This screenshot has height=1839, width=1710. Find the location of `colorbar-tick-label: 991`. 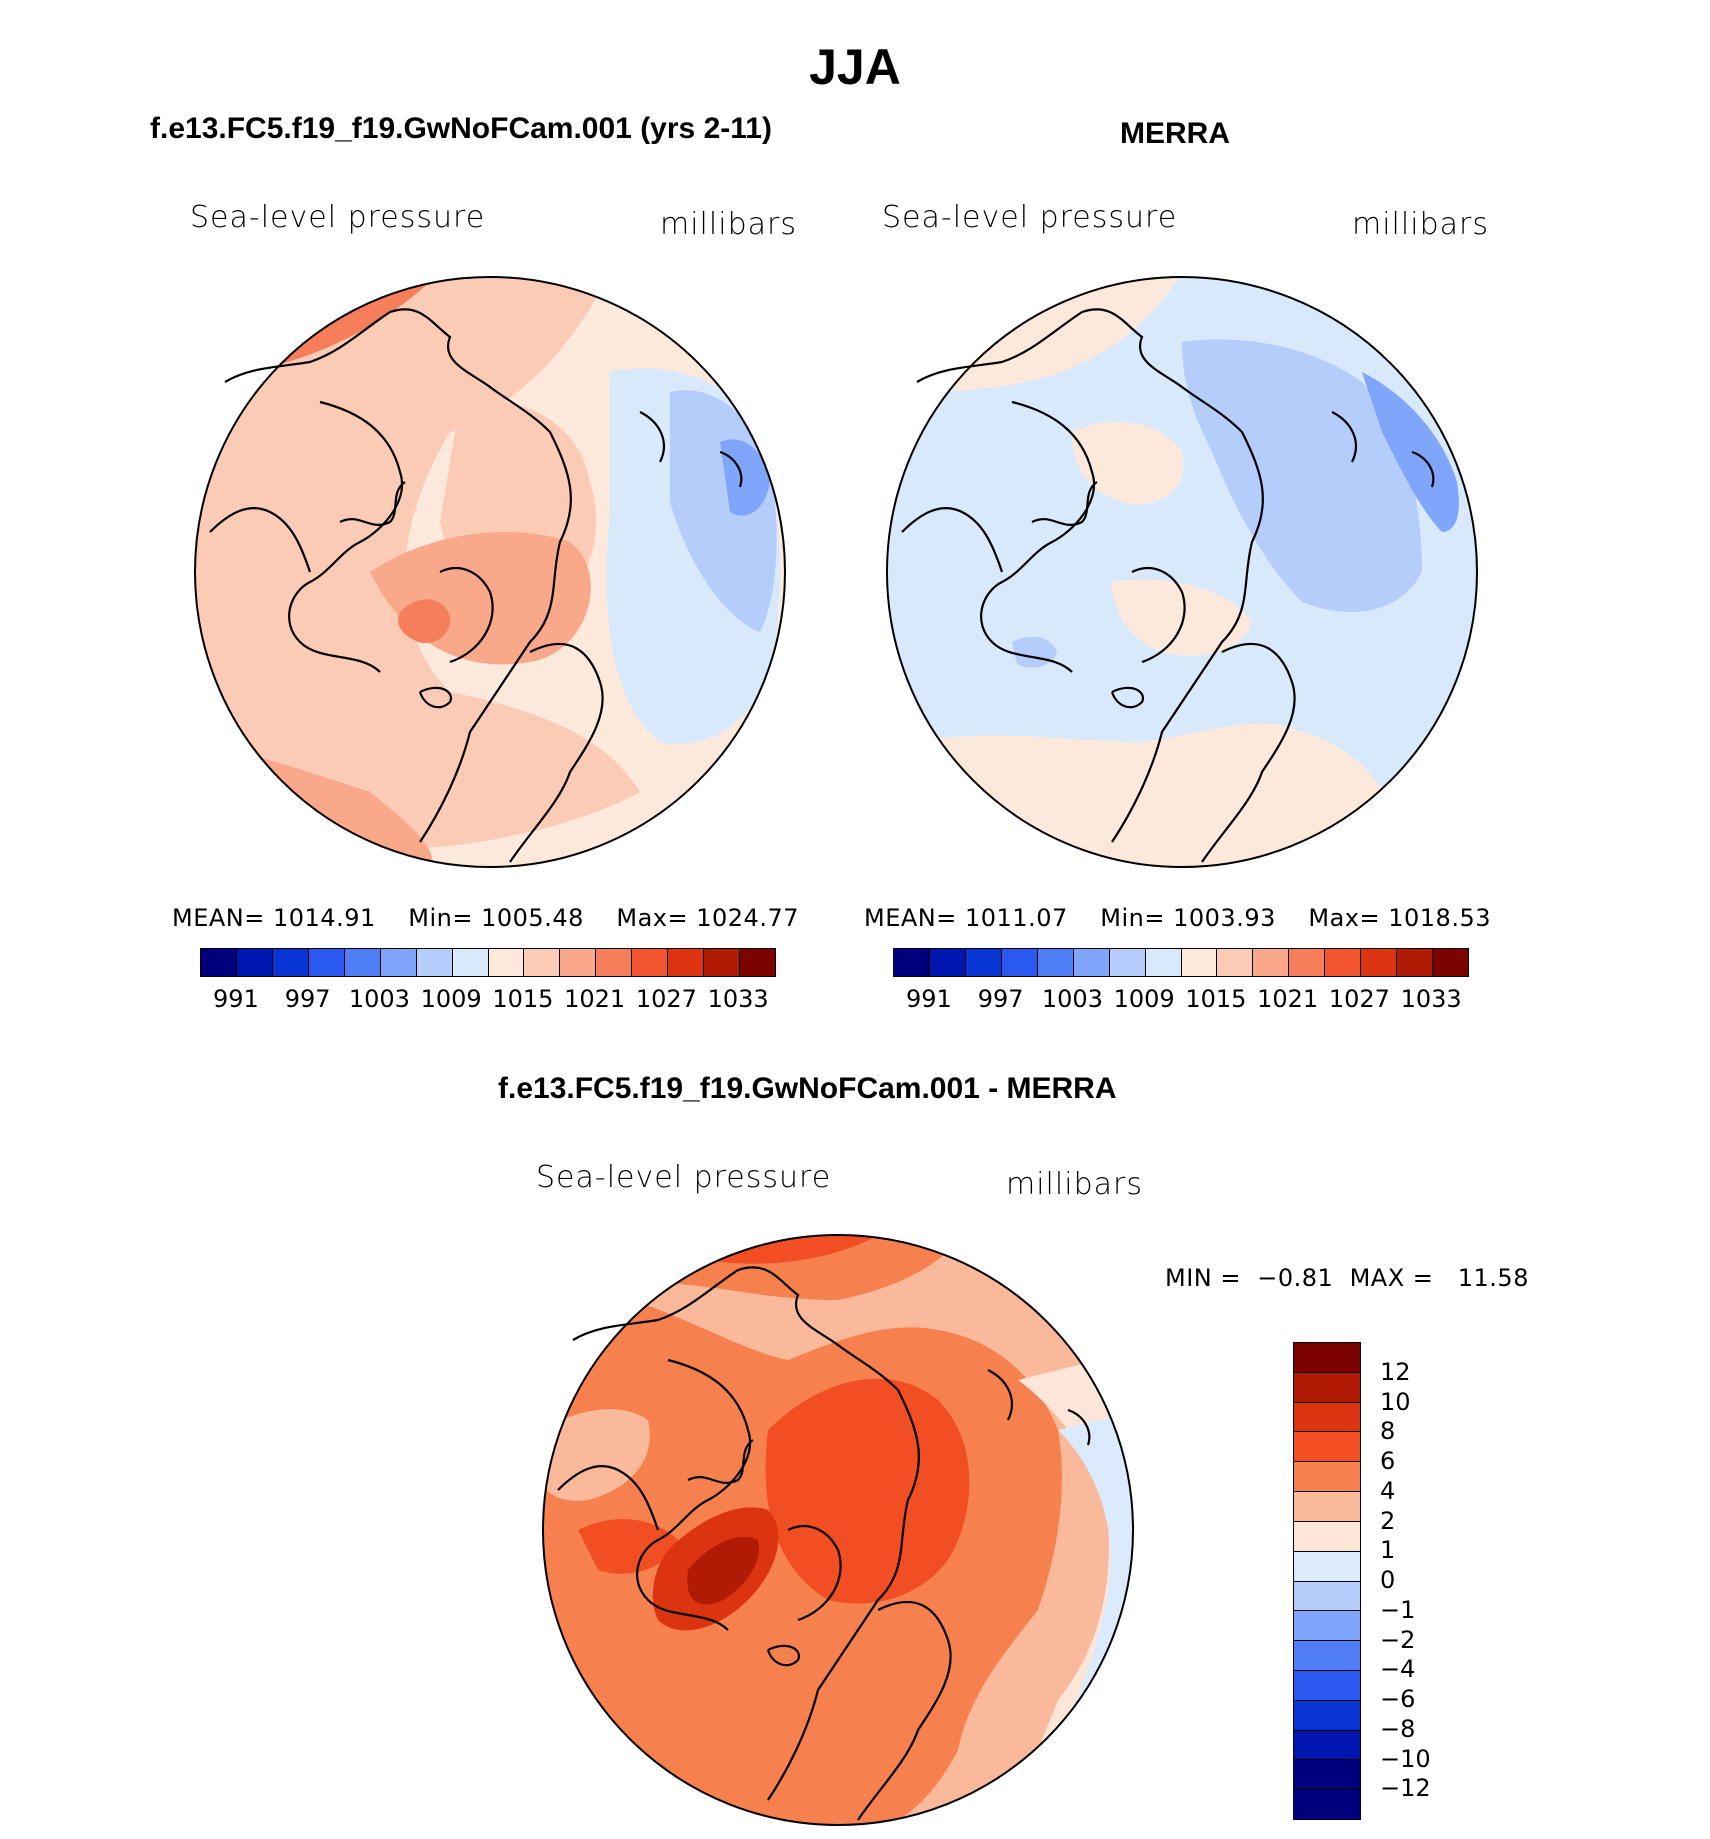

colorbar-tick-label: 991 is located at coordinates (235, 999).